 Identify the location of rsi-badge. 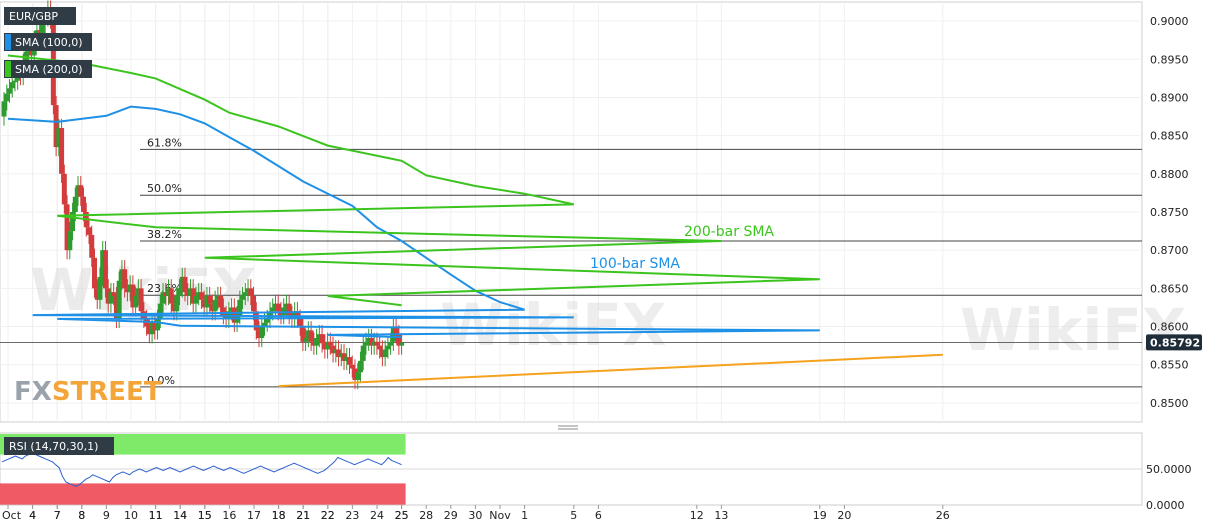
(59, 446).